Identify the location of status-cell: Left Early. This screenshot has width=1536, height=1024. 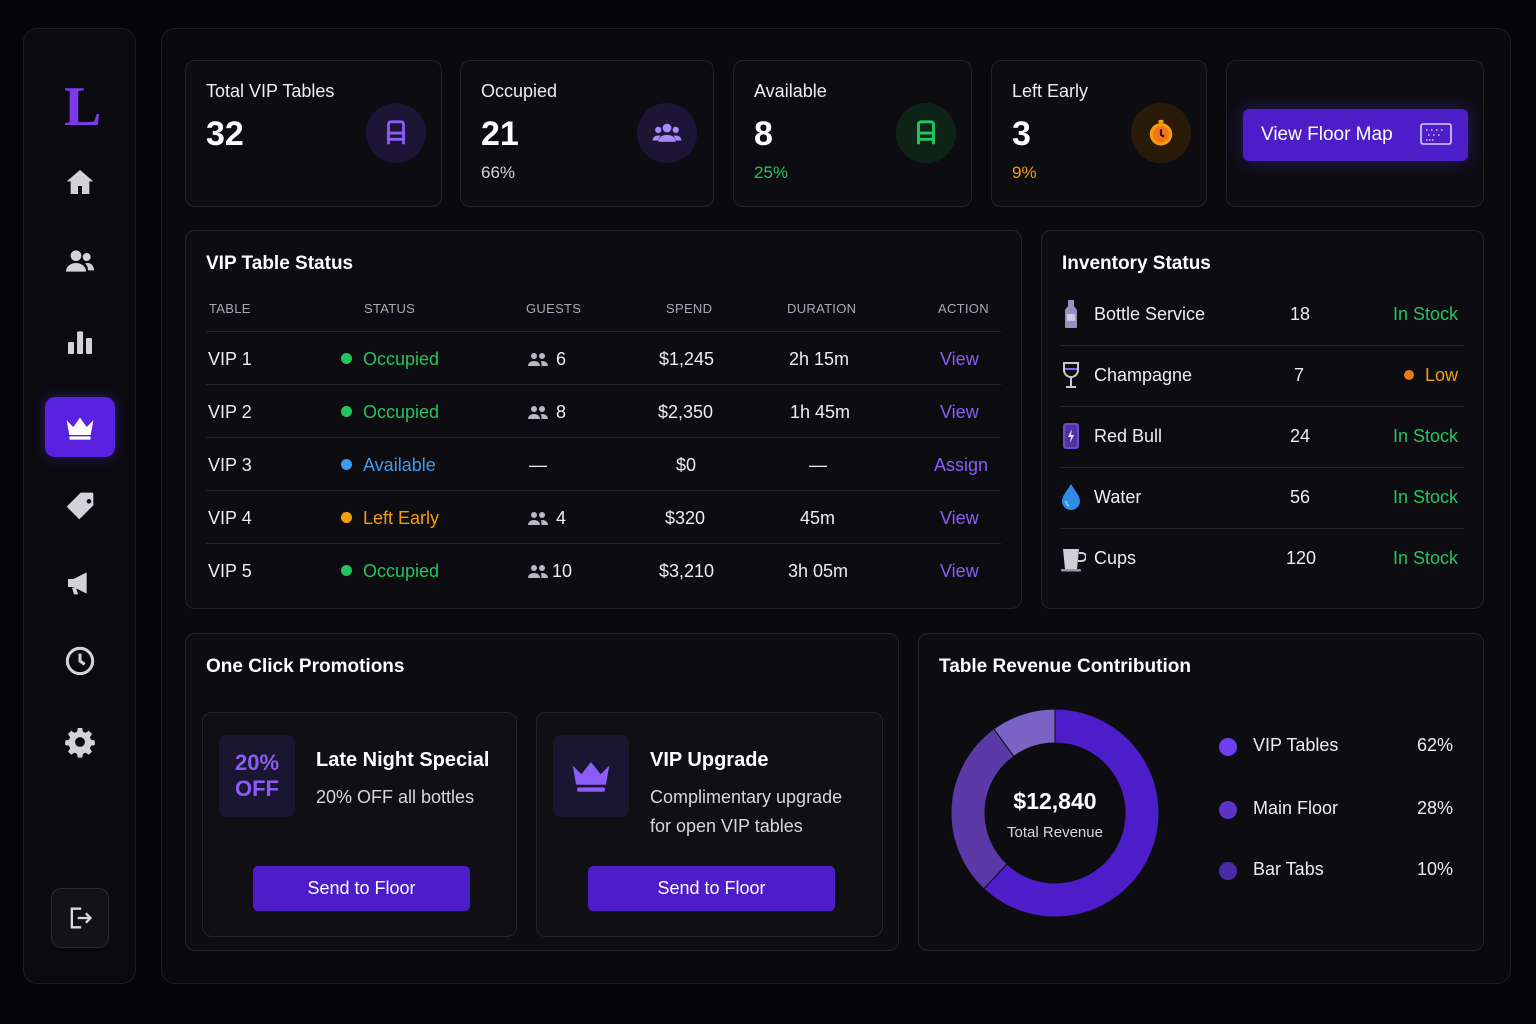
(390, 518).